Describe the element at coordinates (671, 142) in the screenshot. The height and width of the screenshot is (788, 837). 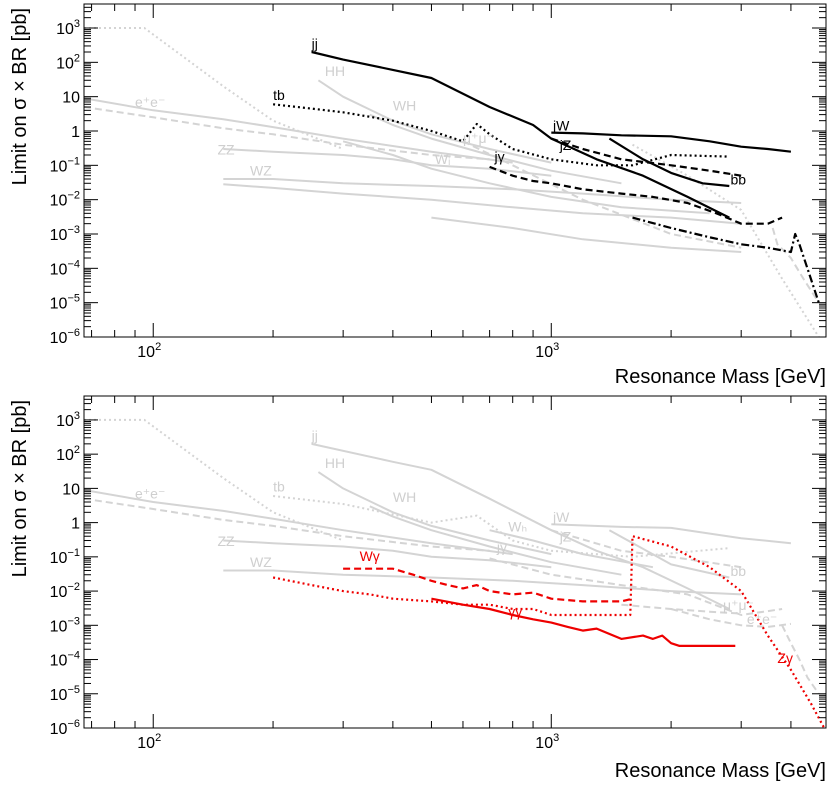
I see `series-line-jW` at that location.